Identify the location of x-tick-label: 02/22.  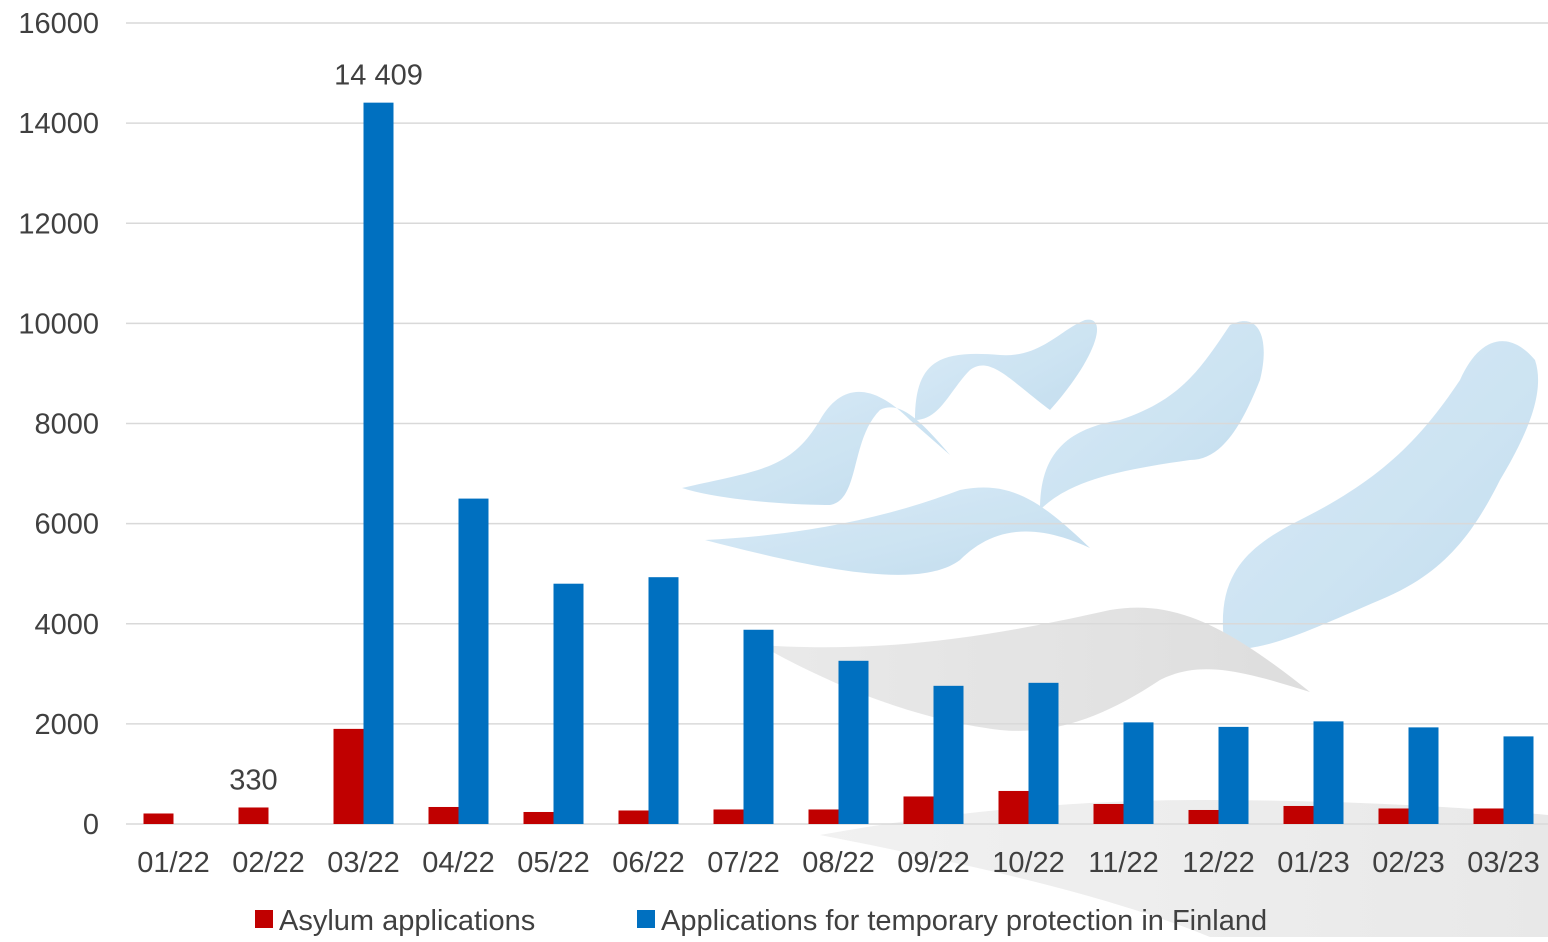
(268, 863).